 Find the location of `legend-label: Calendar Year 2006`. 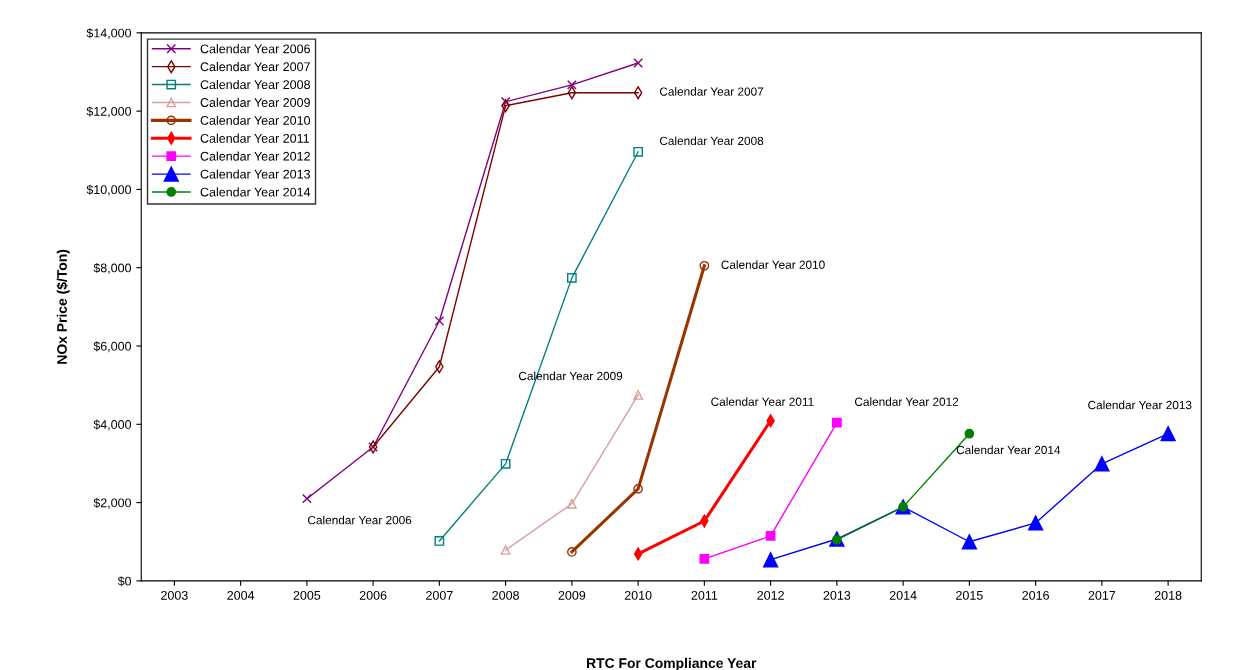

legend-label: Calendar Year 2006 is located at coordinates (255, 49).